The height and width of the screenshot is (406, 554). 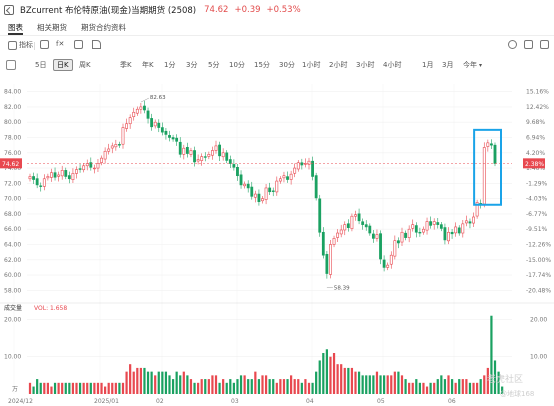 What do you see at coordinates (538, 260) in the screenshot?
I see `pct-tick-label: -15.00%` at bounding box center [538, 260].